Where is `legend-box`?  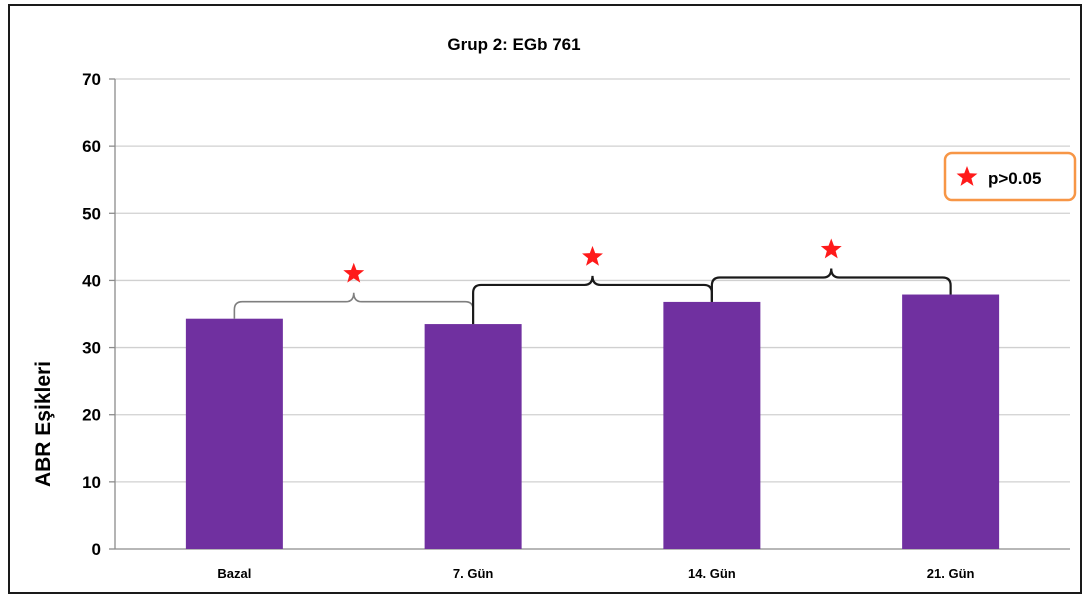 legend-box is located at coordinates (1010, 176).